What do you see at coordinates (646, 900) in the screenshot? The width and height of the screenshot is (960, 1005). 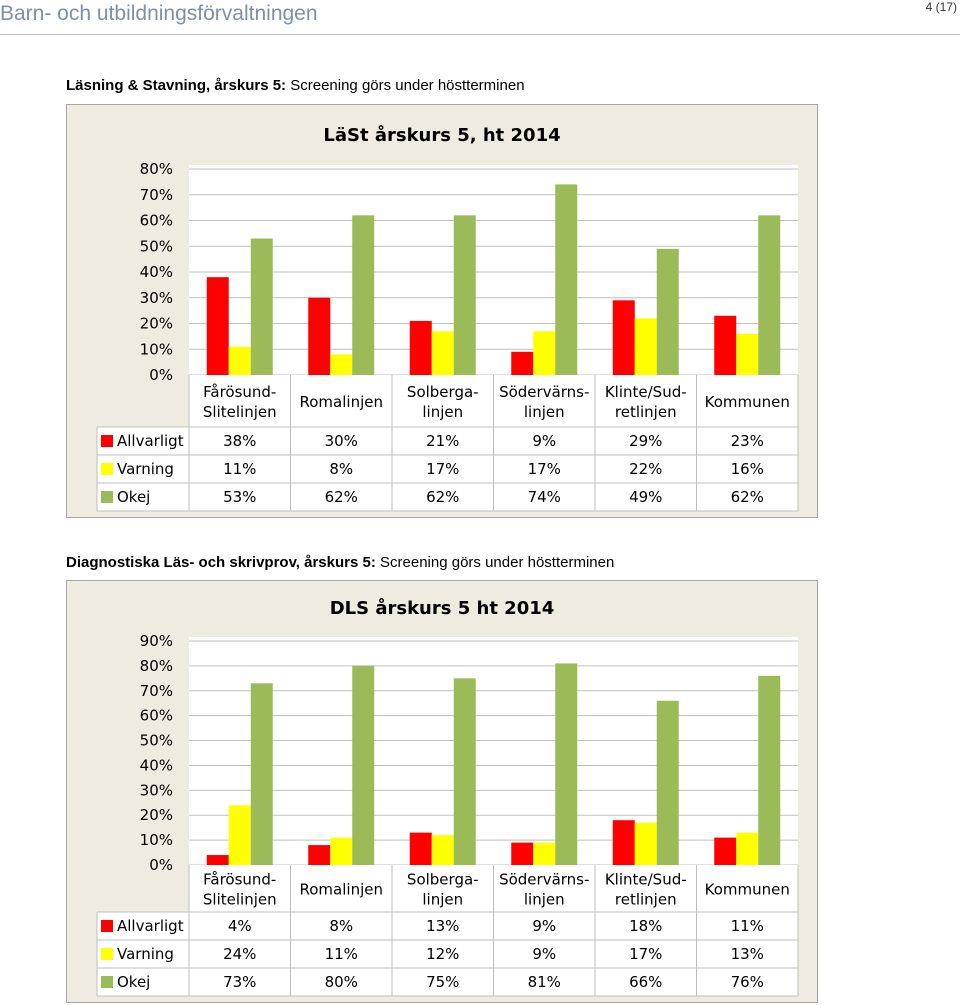 I see `category-label: retlinjen` at bounding box center [646, 900].